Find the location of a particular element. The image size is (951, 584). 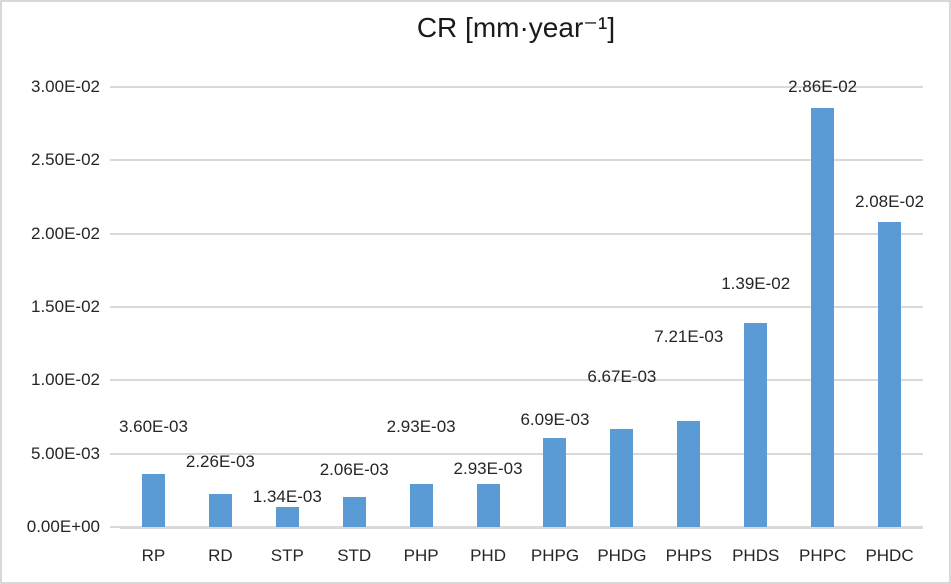

y-axis-label: 5.00E-03 is located at coordinates (65, 453).